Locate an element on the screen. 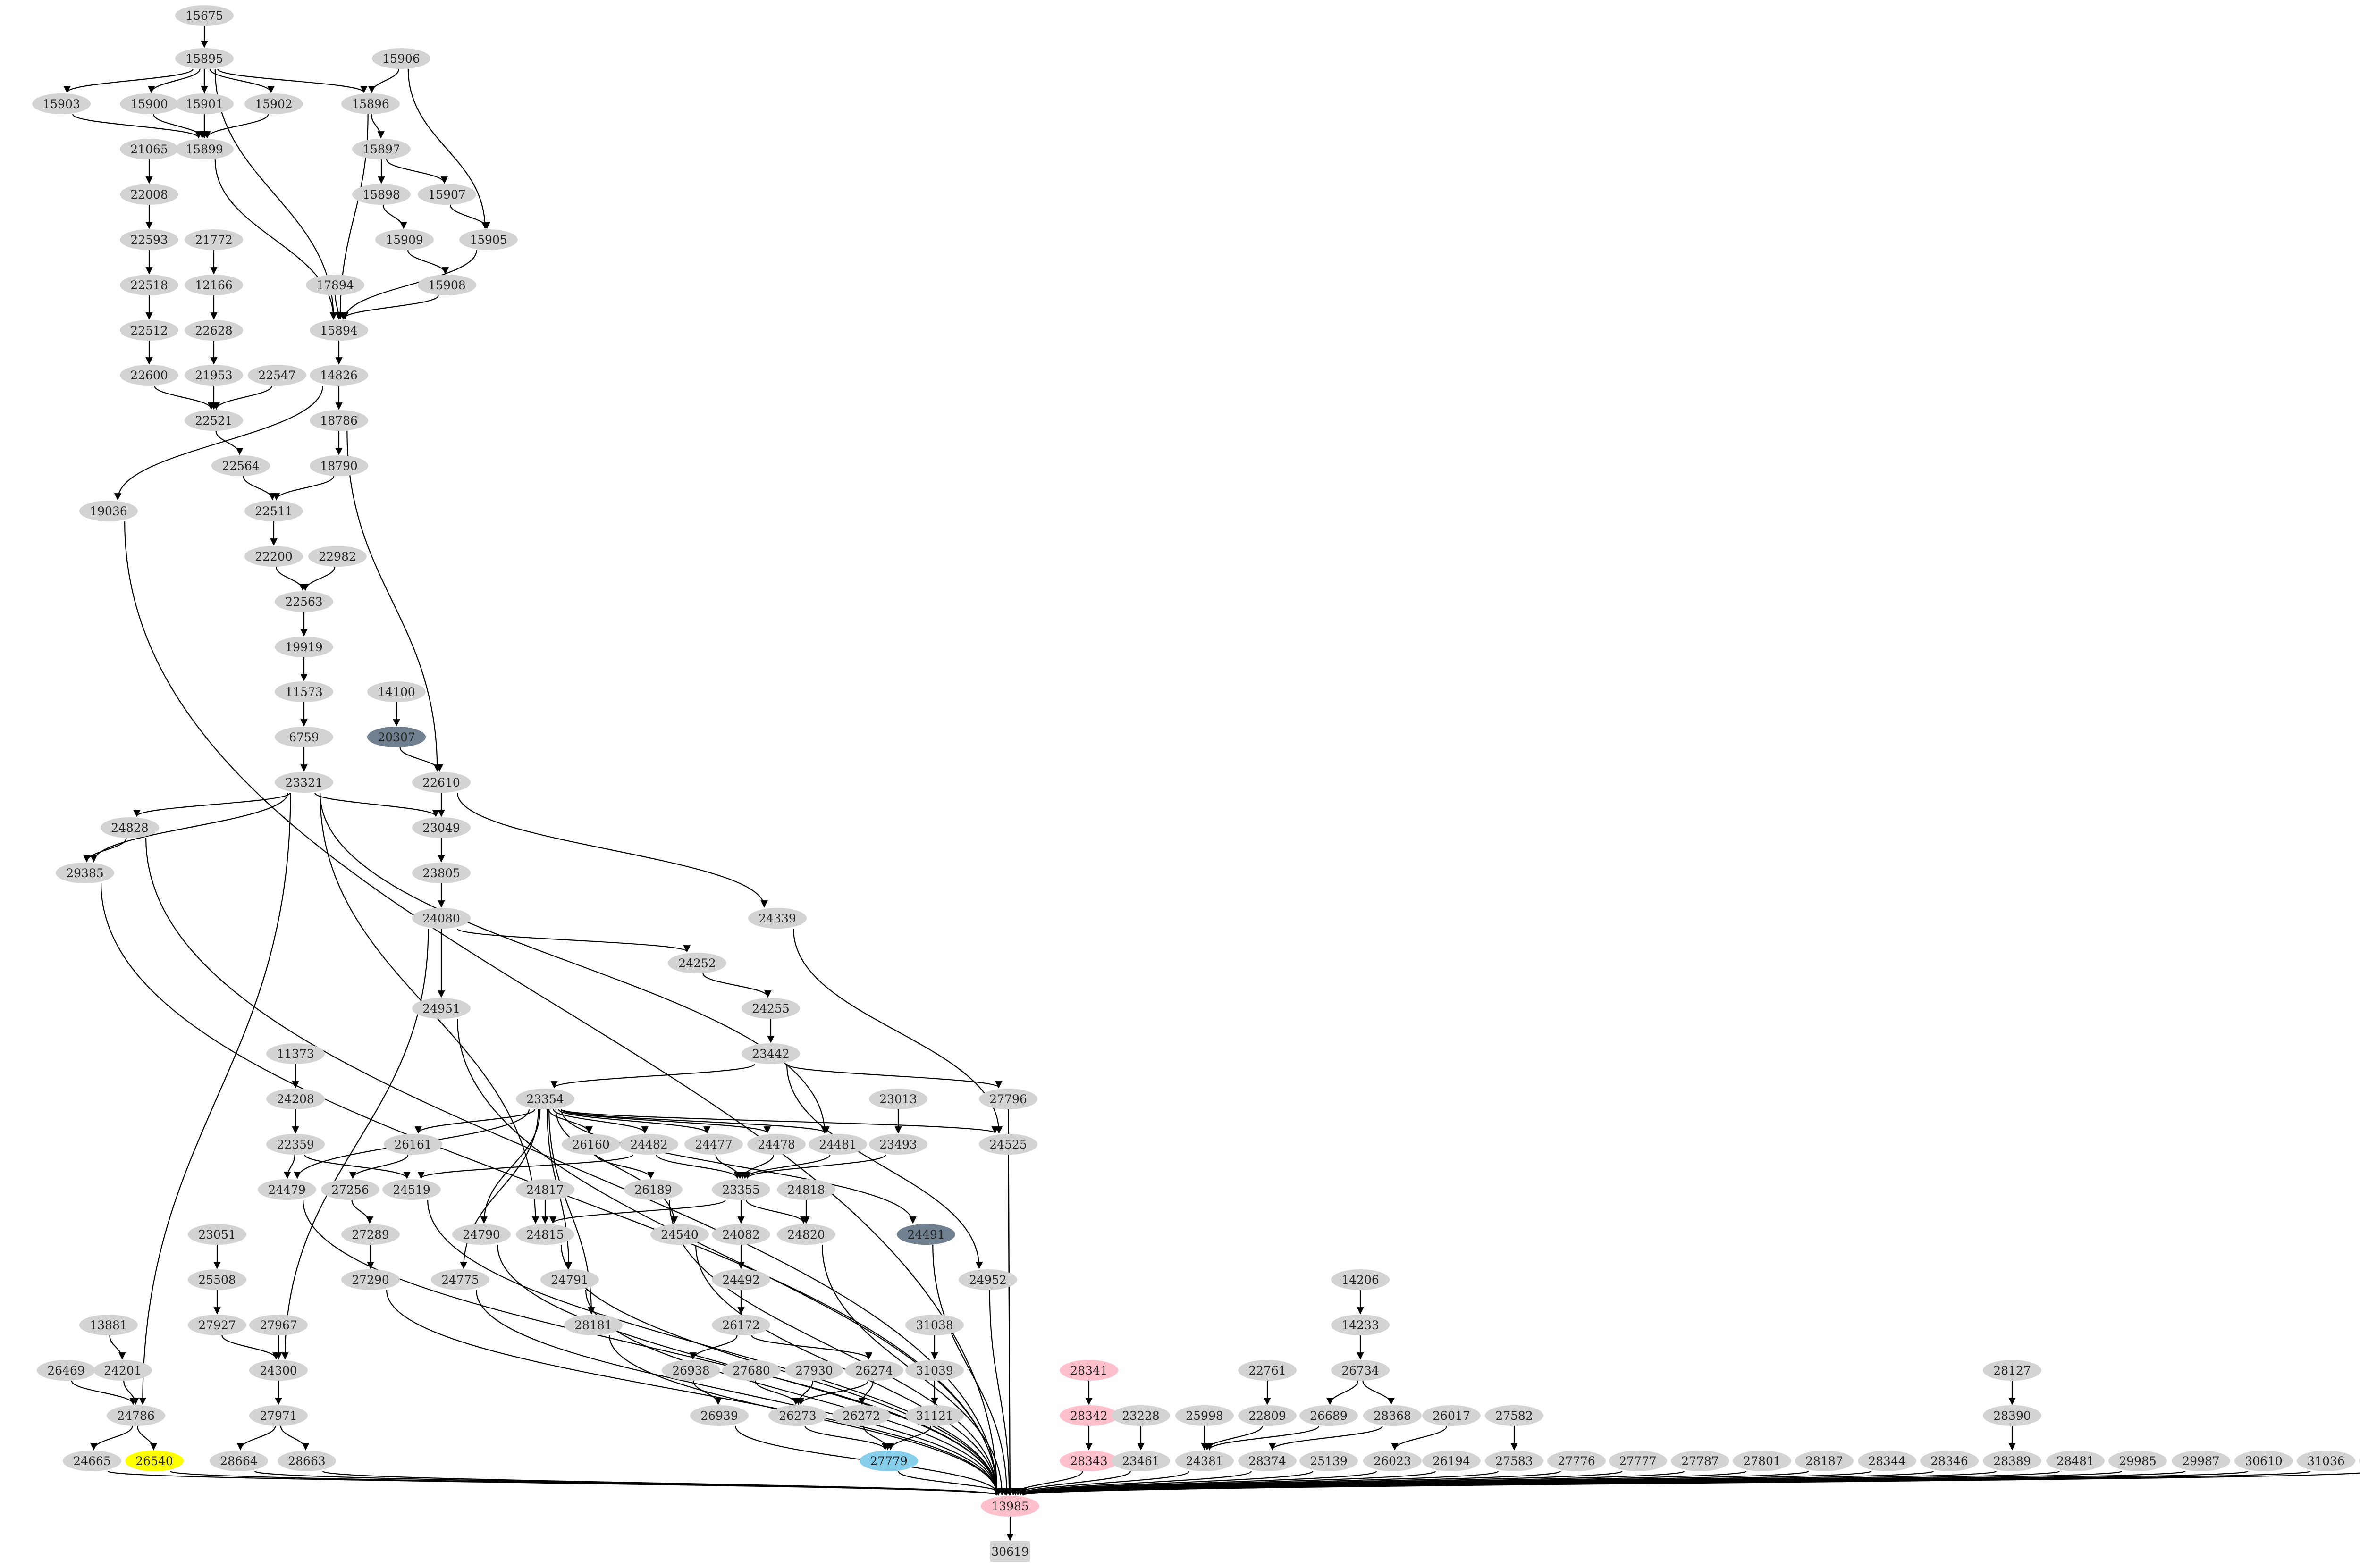 The image size is (2360, 1568). node-15907: 15907 is located at coordinates (447, 194).